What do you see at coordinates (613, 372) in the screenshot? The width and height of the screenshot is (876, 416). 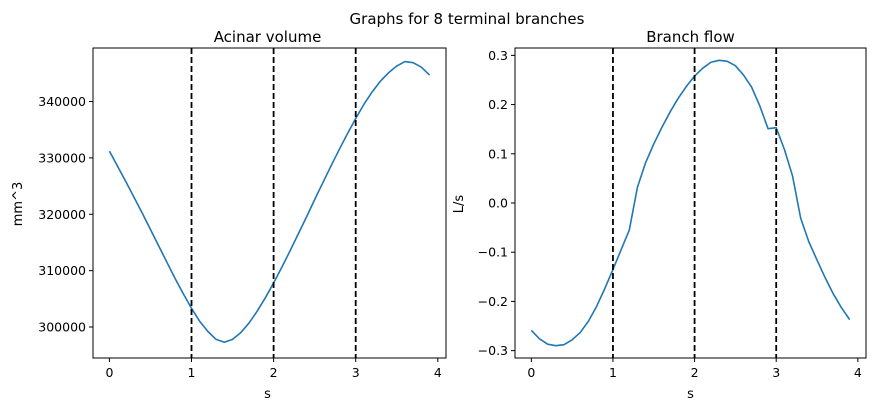 I see `branch-flow-xtick-label: 1` at bounding box center [613, 372].